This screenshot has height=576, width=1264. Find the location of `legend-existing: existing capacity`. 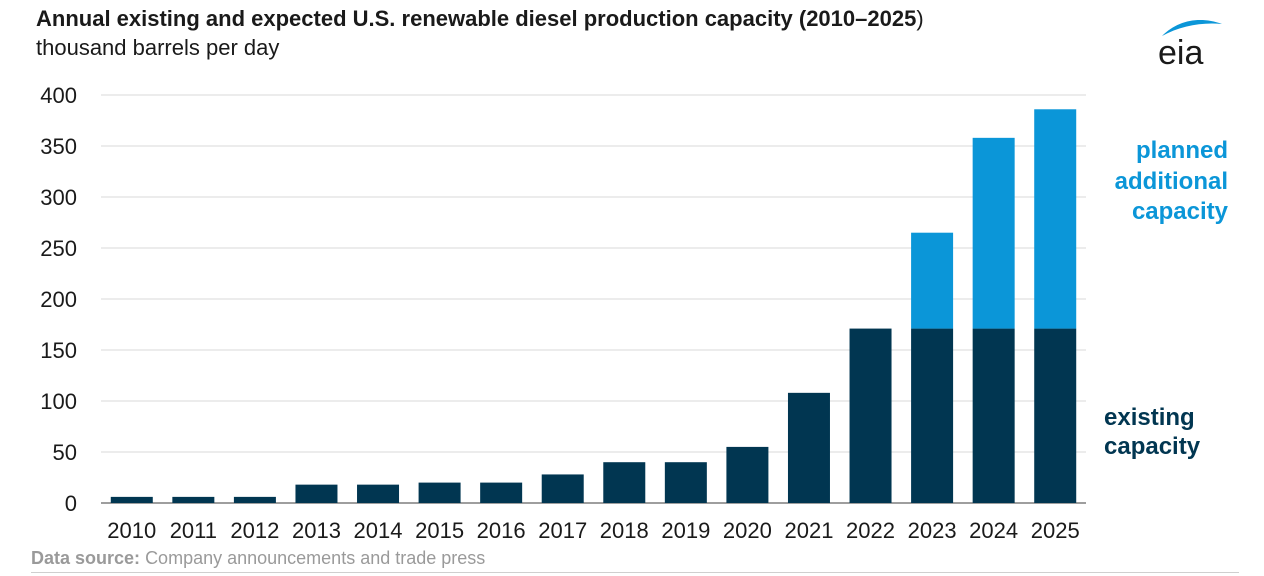

legend-existing: existing capacity is located at coordinates (1152, 432).